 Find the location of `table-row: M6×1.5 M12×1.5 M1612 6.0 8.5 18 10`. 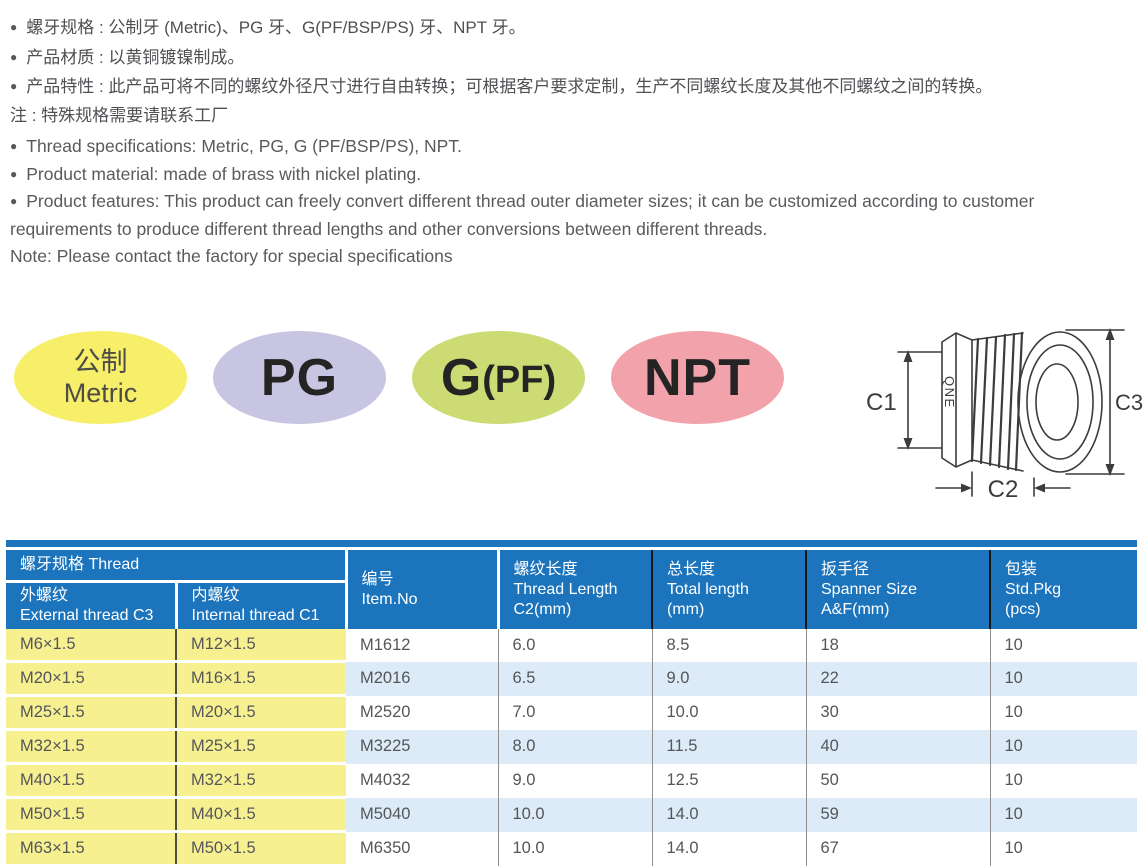

table-row: M6×1.5 M12×1.5 M1612 6.0 8.5 18 10 is located at coordinates (571, 646).